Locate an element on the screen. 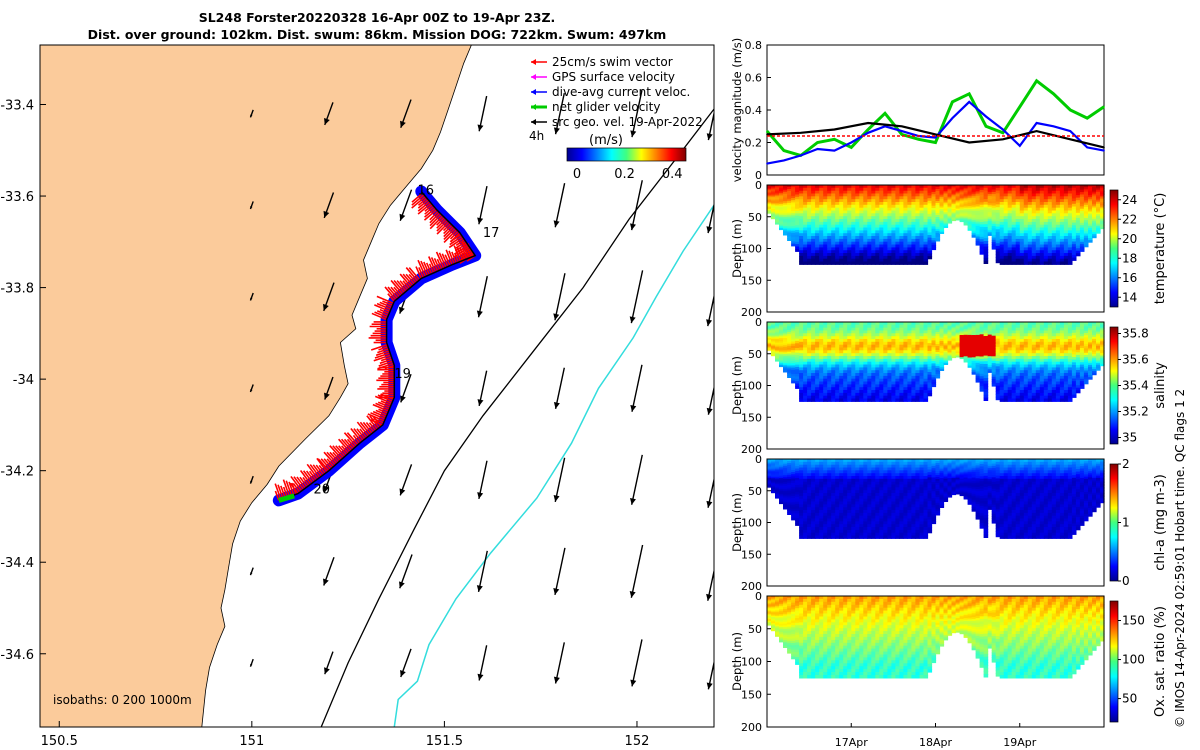 This screenshot has width=1200, height=750. current-arrow is located at coordinates (559, 663).